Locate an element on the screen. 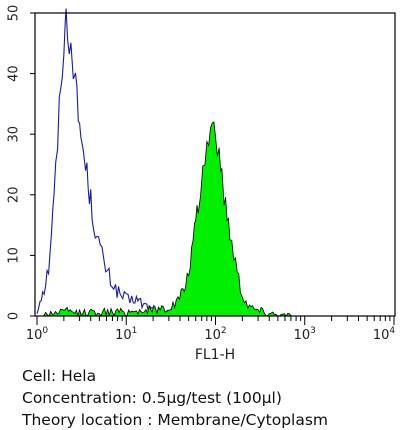 The width and height of the screenshot is (400, 430). x-axis: 100 101 102 103 104 is located at coordinates (211, 329).